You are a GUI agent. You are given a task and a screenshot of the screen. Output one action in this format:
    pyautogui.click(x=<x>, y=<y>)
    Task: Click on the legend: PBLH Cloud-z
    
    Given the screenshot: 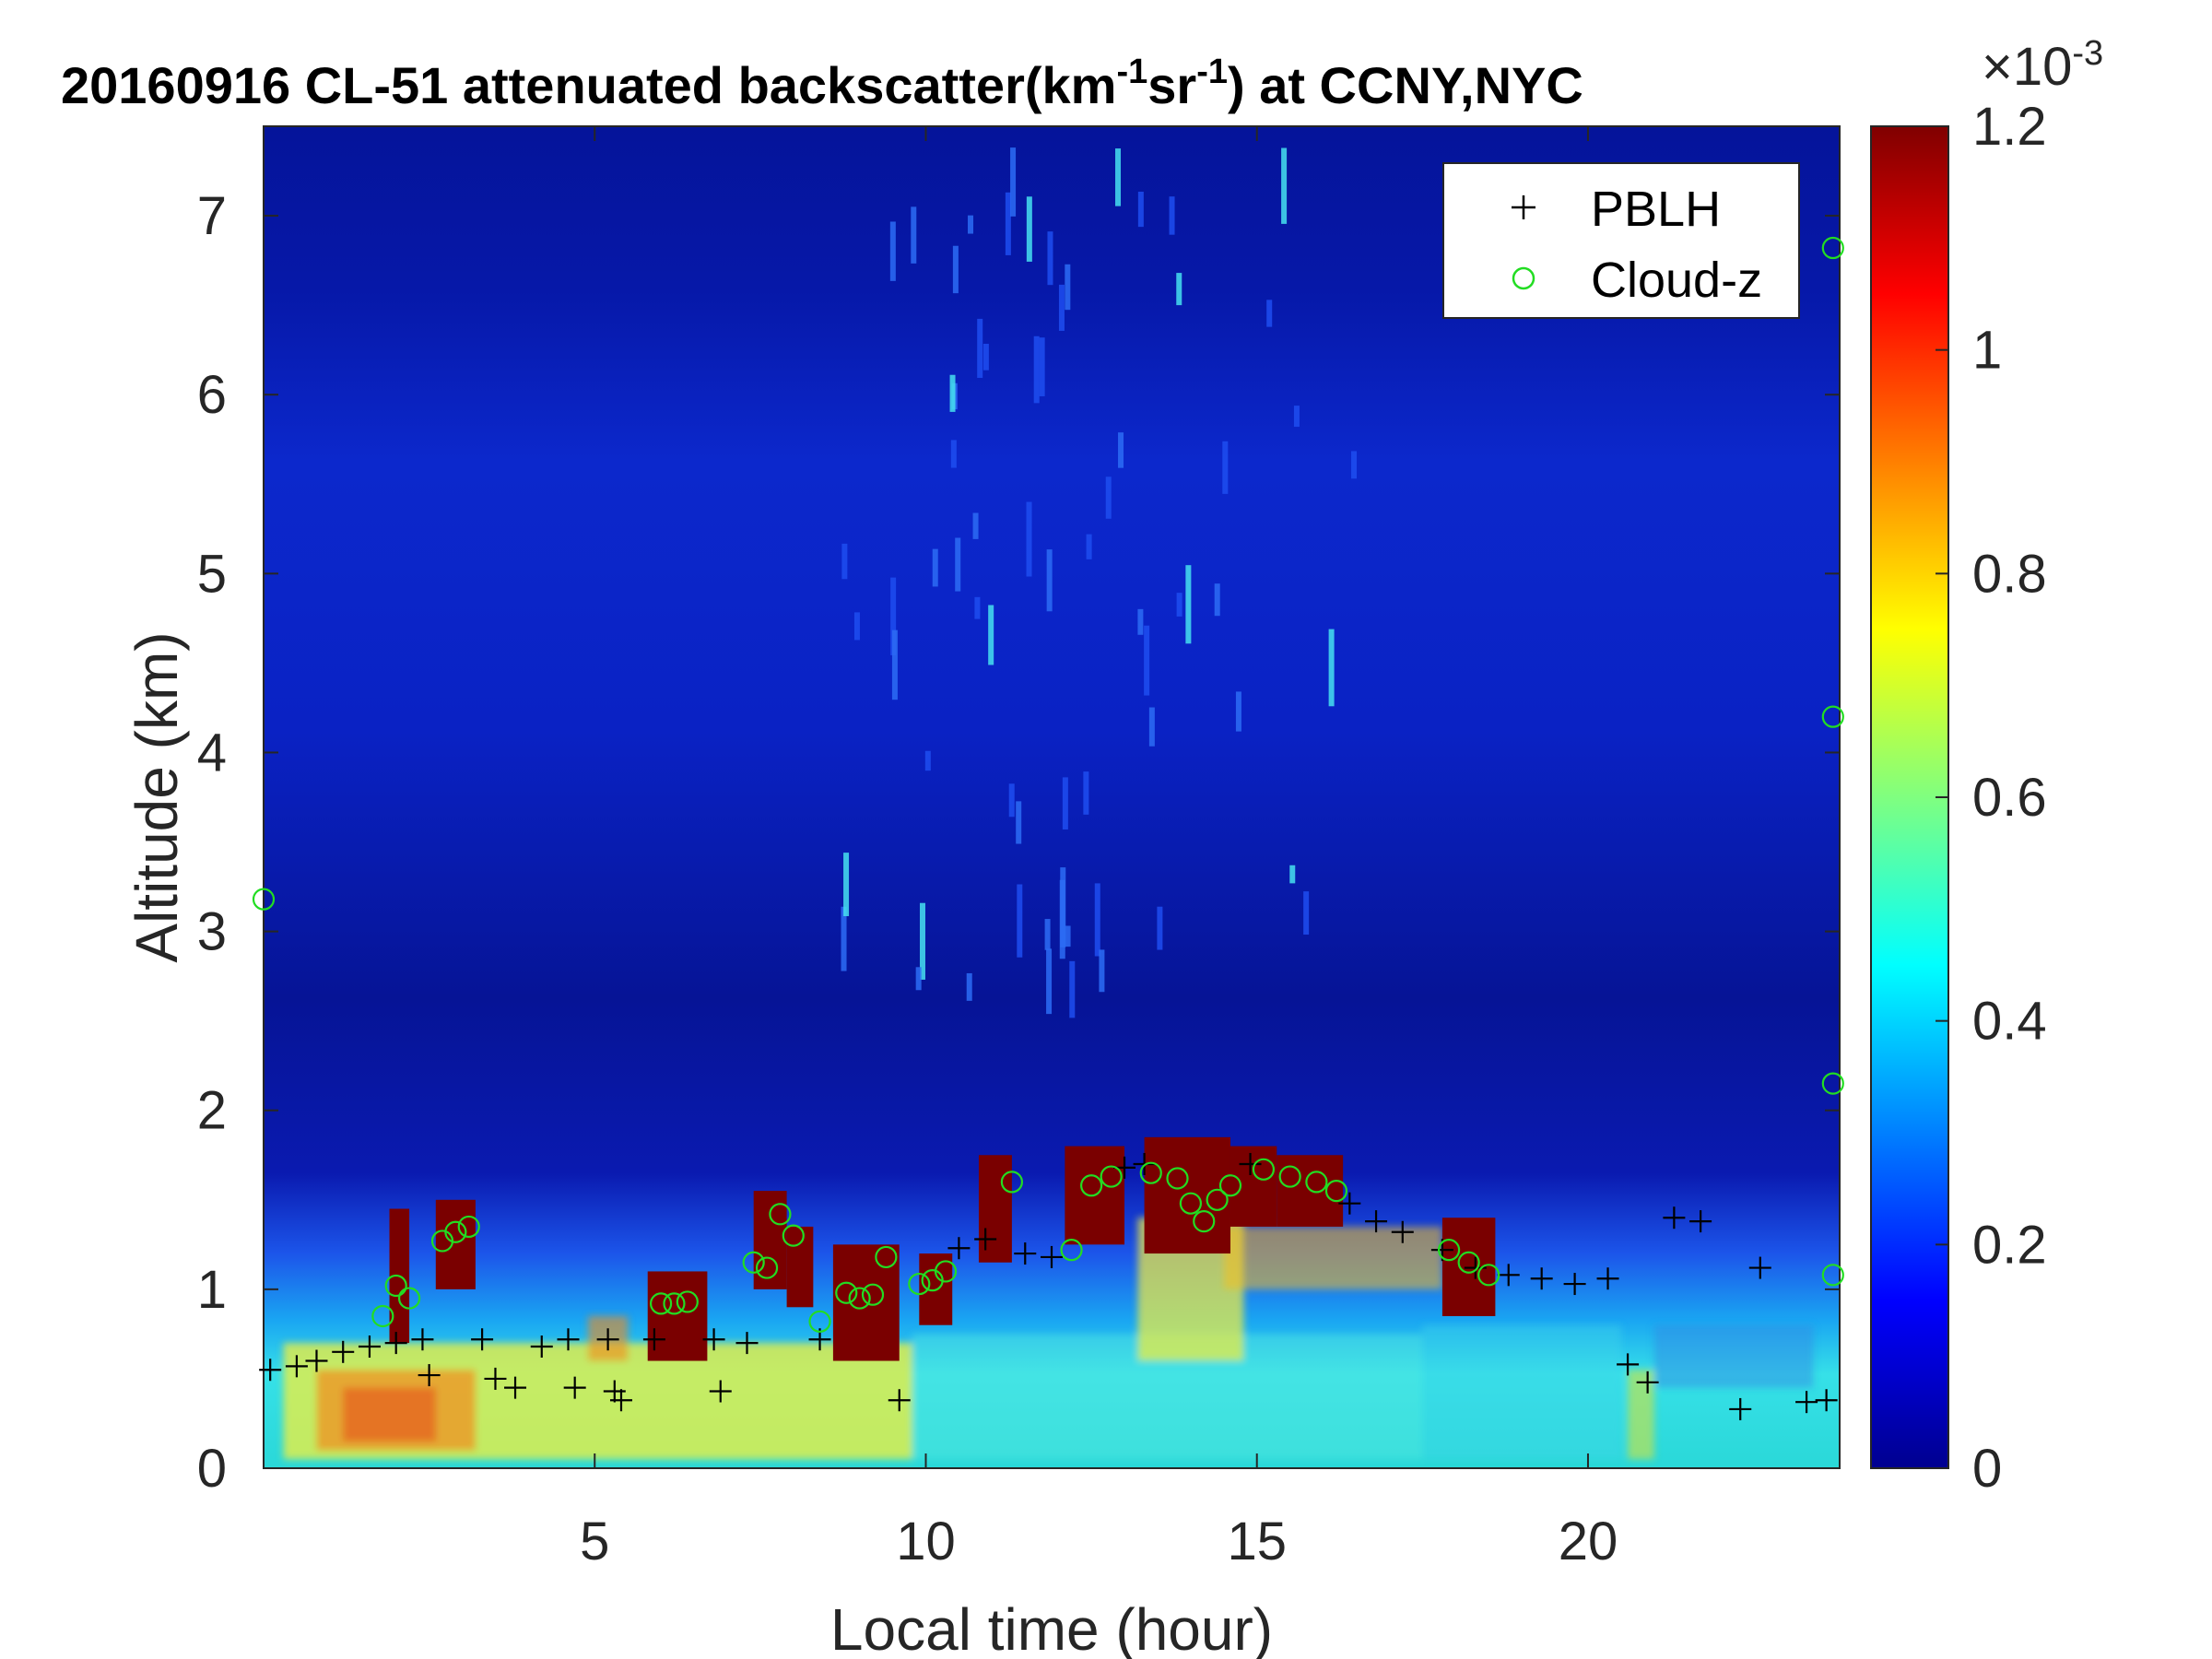 What is the action you would take?
    pyautogui.click(x=1621, y=240)
    